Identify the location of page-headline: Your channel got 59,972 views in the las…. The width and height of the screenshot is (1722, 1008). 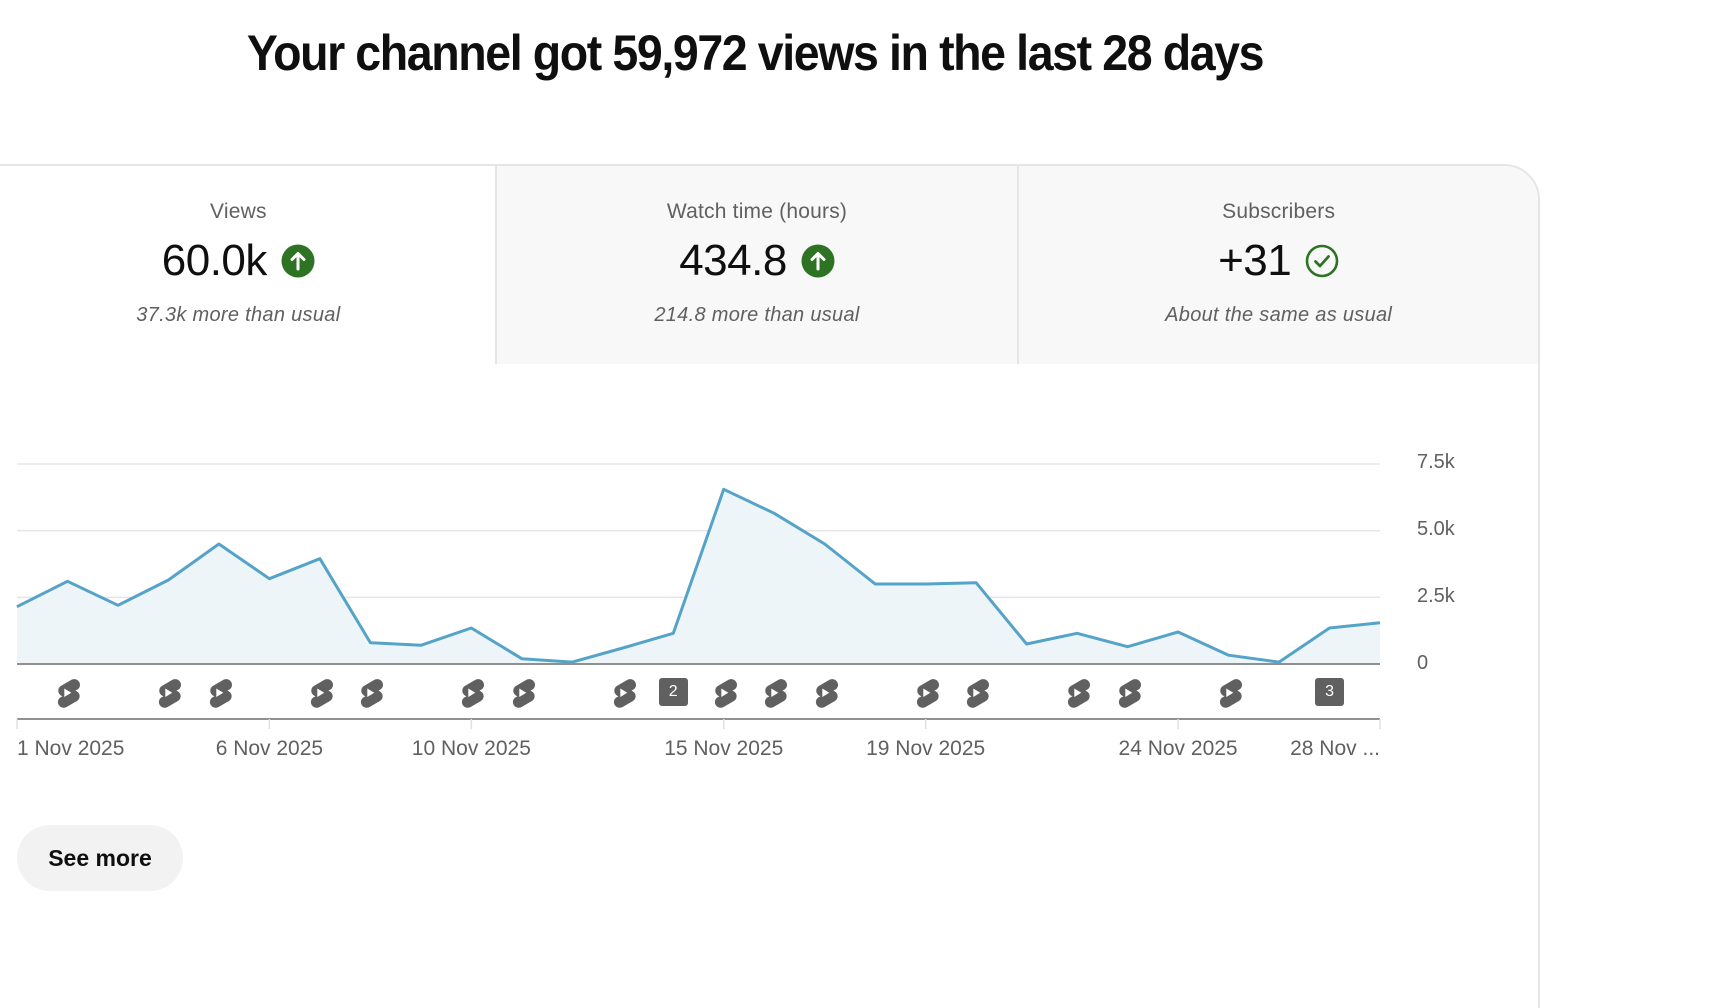
(755, 53).